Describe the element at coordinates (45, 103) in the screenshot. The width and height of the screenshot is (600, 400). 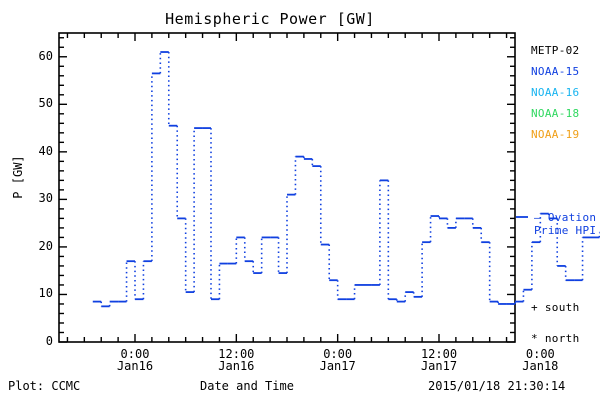
I see `y-tick-label: 50` at that location.